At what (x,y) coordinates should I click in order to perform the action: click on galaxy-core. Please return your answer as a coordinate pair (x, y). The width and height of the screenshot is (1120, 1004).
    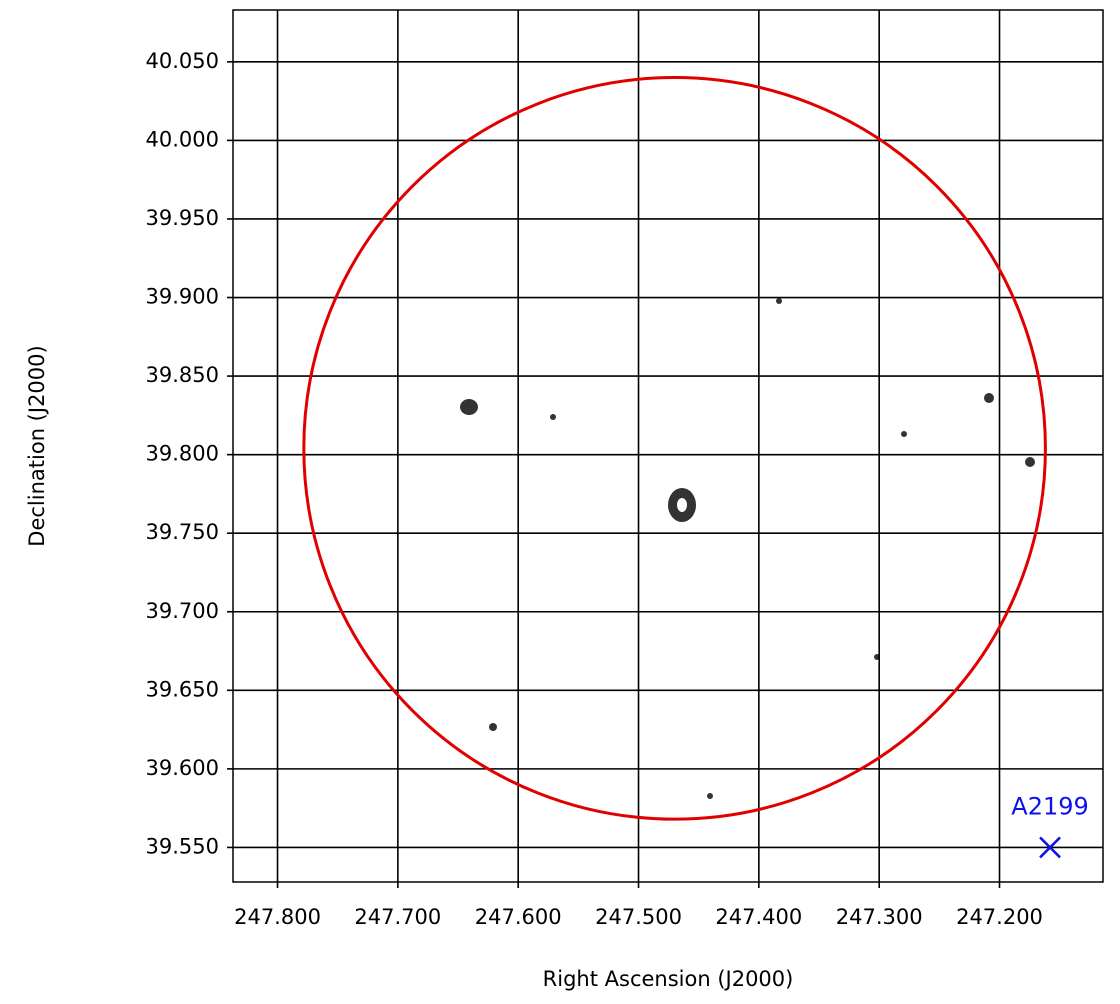
    Looking at the image, I should click on (682, 505).